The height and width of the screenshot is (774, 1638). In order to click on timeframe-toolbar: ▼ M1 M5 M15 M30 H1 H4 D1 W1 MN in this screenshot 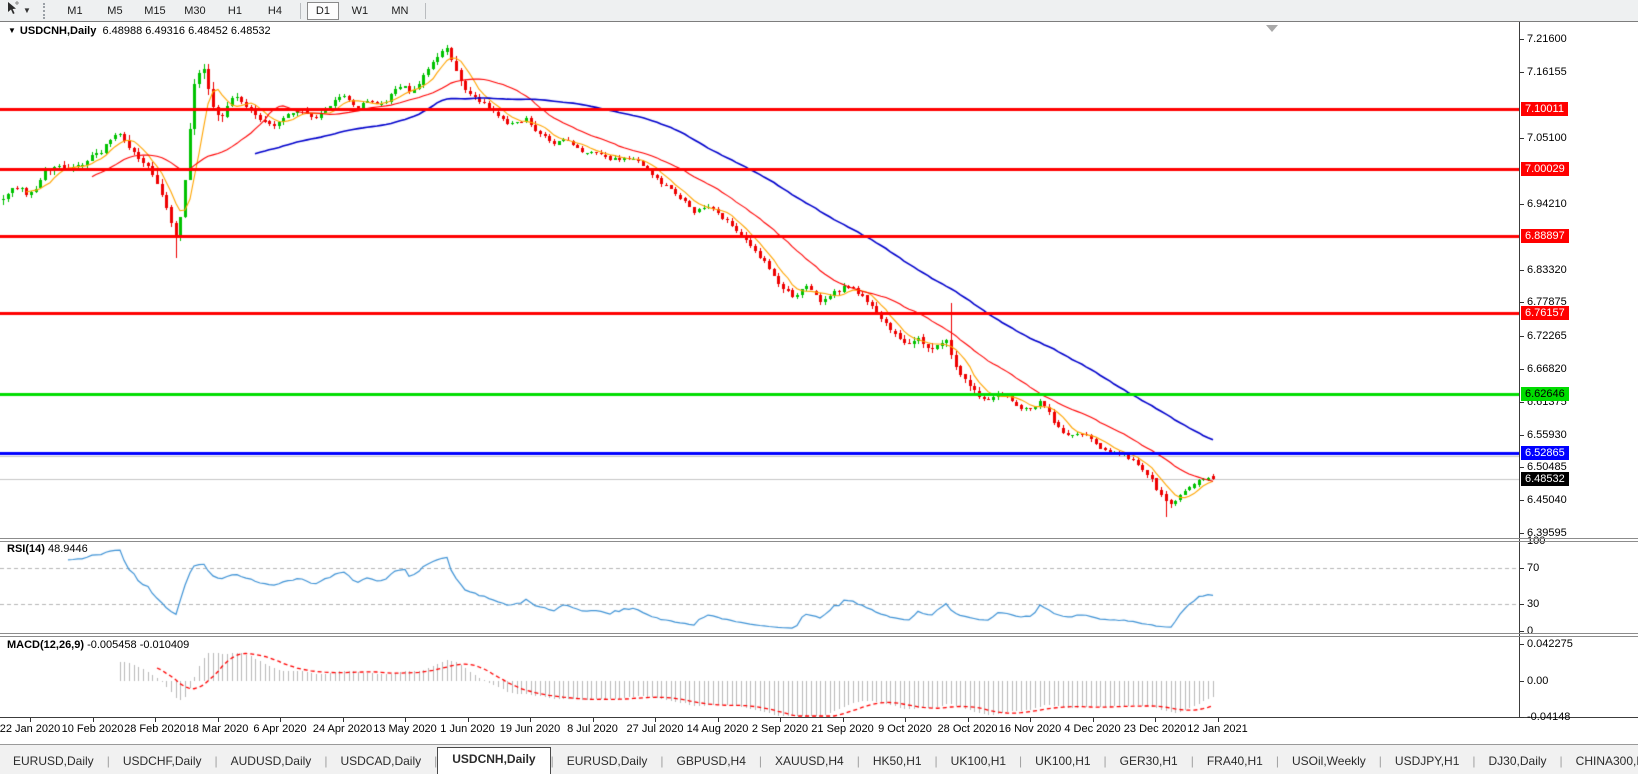, I will do `click(819, 11)`.